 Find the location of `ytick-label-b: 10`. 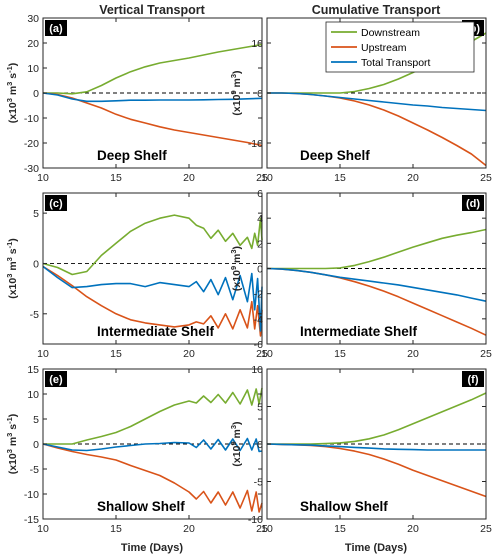

ytick-label-b: 10 is located at coordinates (257, 44).